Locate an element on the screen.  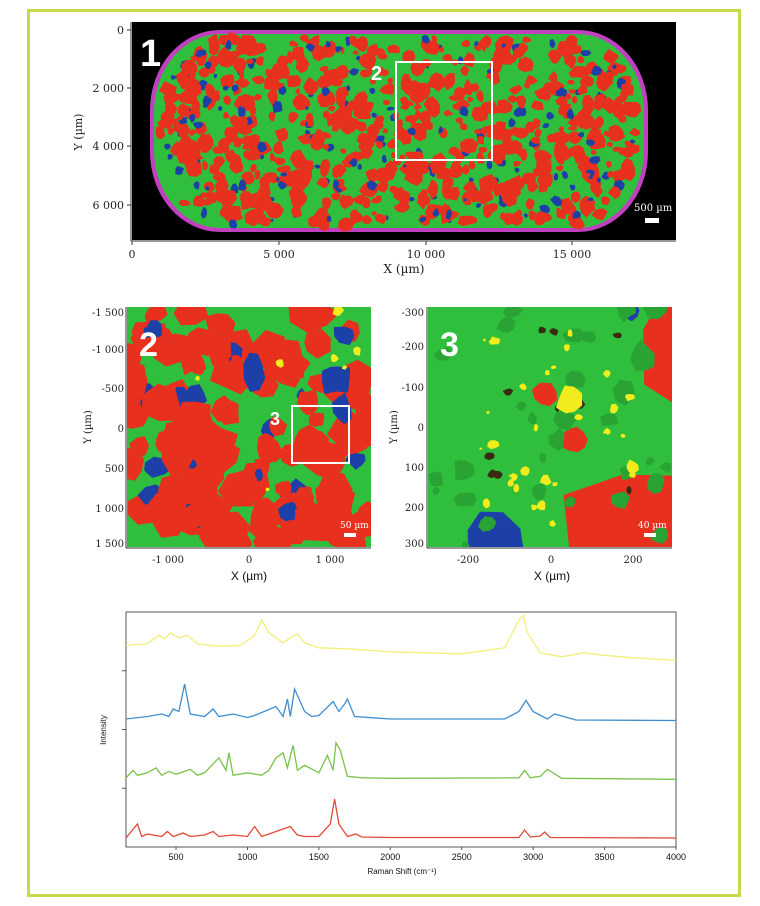
panel-3-ylabel: Y (µm) is located at coordinates (394, 427).